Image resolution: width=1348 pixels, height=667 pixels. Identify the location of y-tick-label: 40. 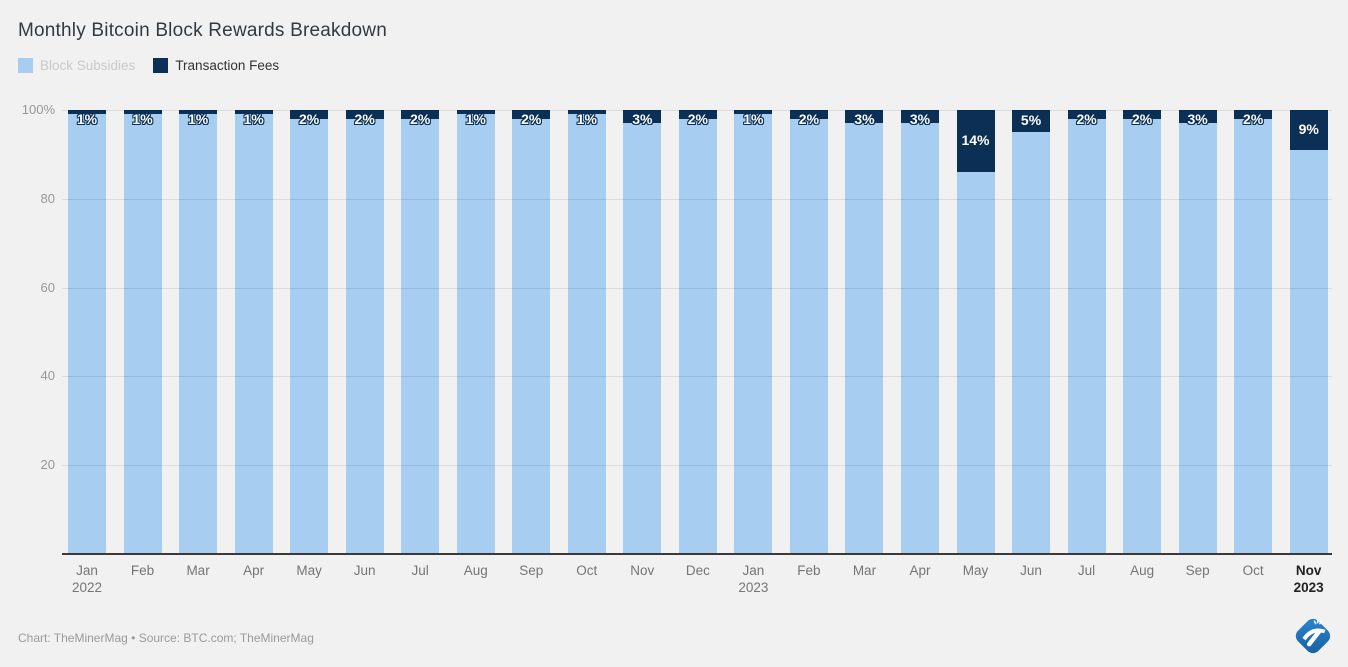
(47, 376).